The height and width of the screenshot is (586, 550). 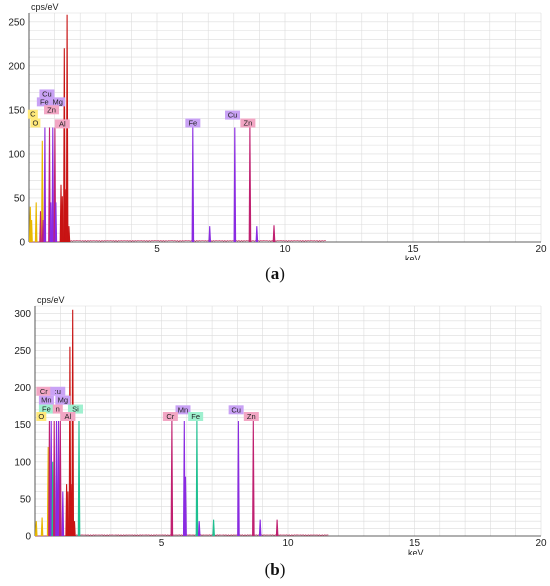 I want to click on element-label: Cr, so click(x=170, y=416).